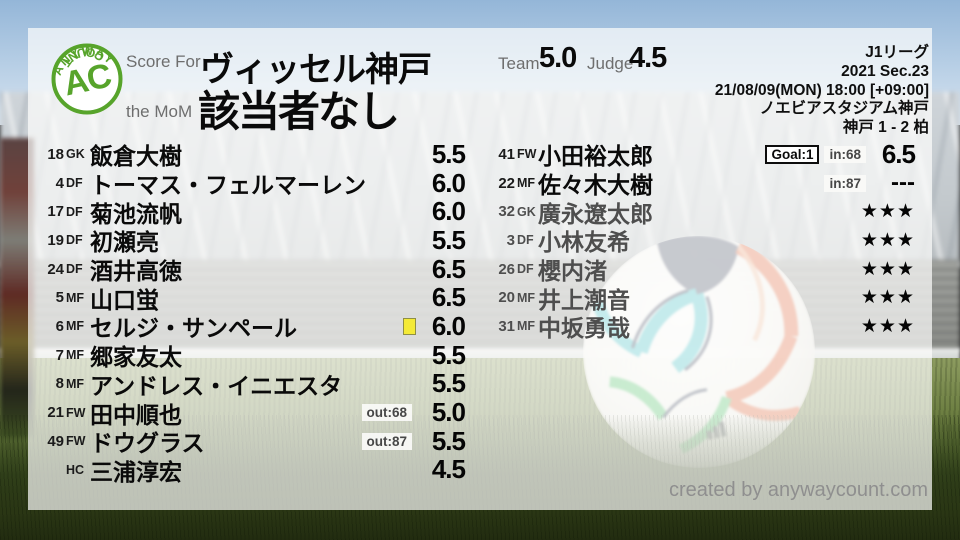 The height and width of the screenshot is (540, 960). What do you see at coordinates (136, 471) in the screenshot?
I see `player-name: 三浦淳宏` at bounding box center [136, 471].